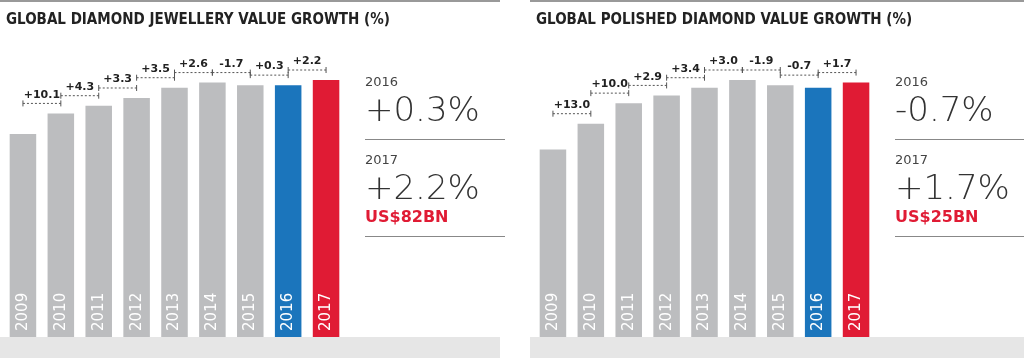  What do you see at coordinates (231, 63) in the screenshot?
I see `text: -1.7` at bounding box center [231, 63].